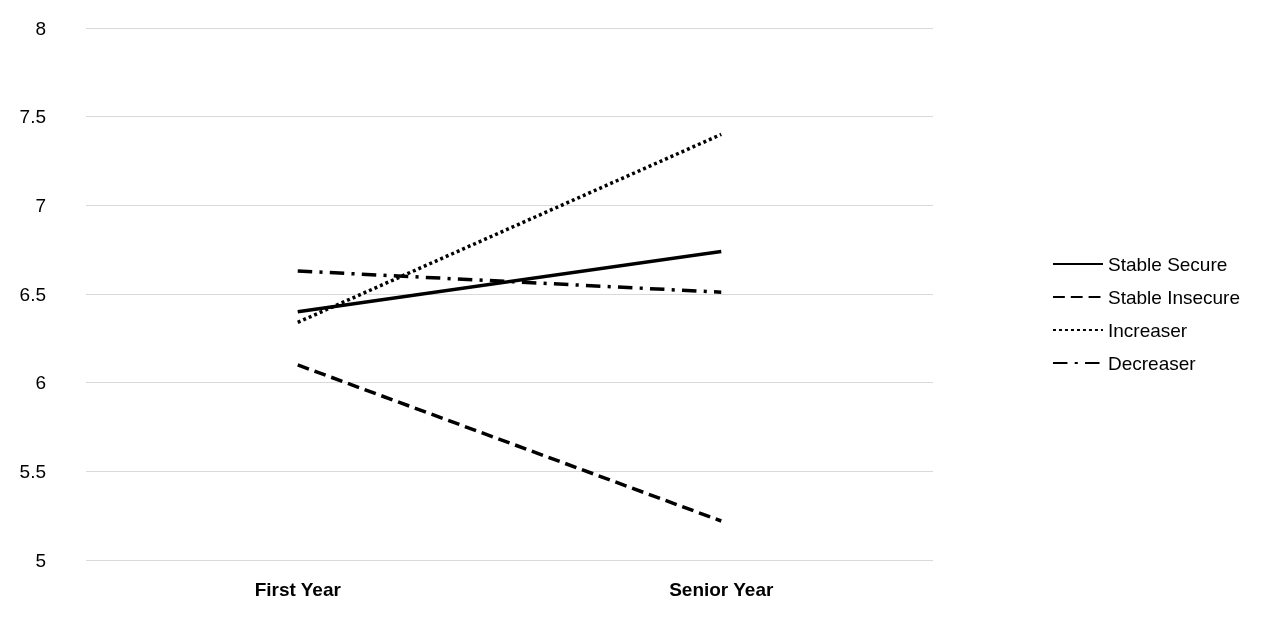 This screenshot has height=627, width=1263. What do you see at coordinates (32, 294) in the screenshot?
I see `y-tick-label: 6.5` at bounding box center [32, 294].